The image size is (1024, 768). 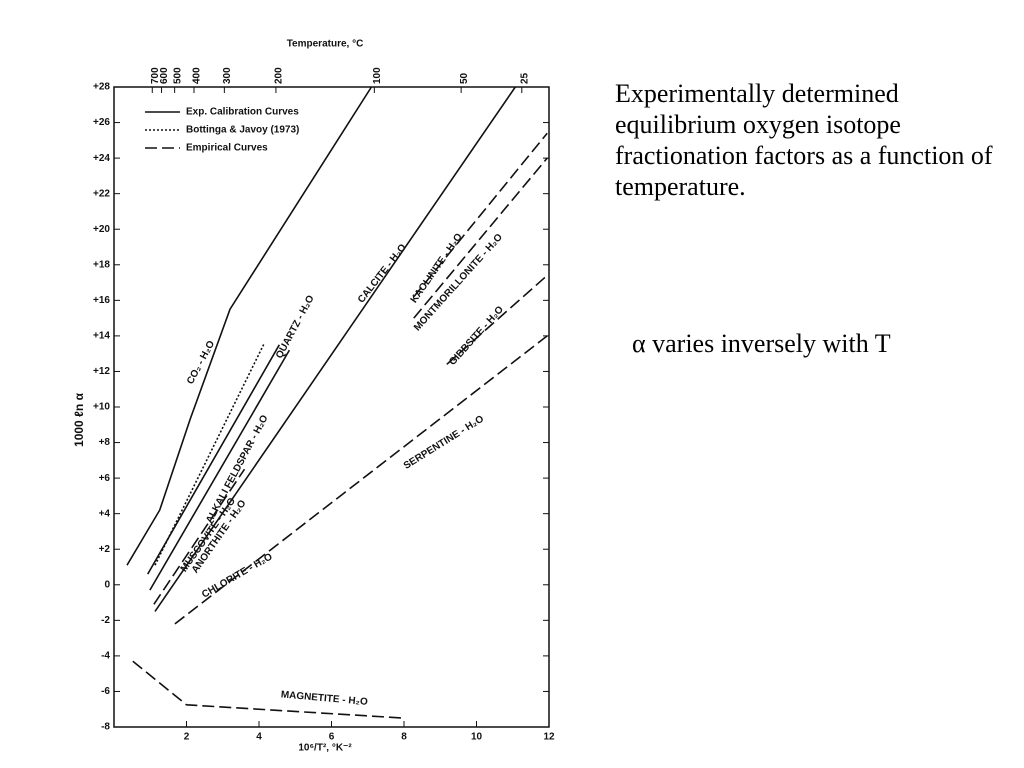 I want to click on curve-label: MUSCOVITE - H₂O, so click(x=208, y=535).